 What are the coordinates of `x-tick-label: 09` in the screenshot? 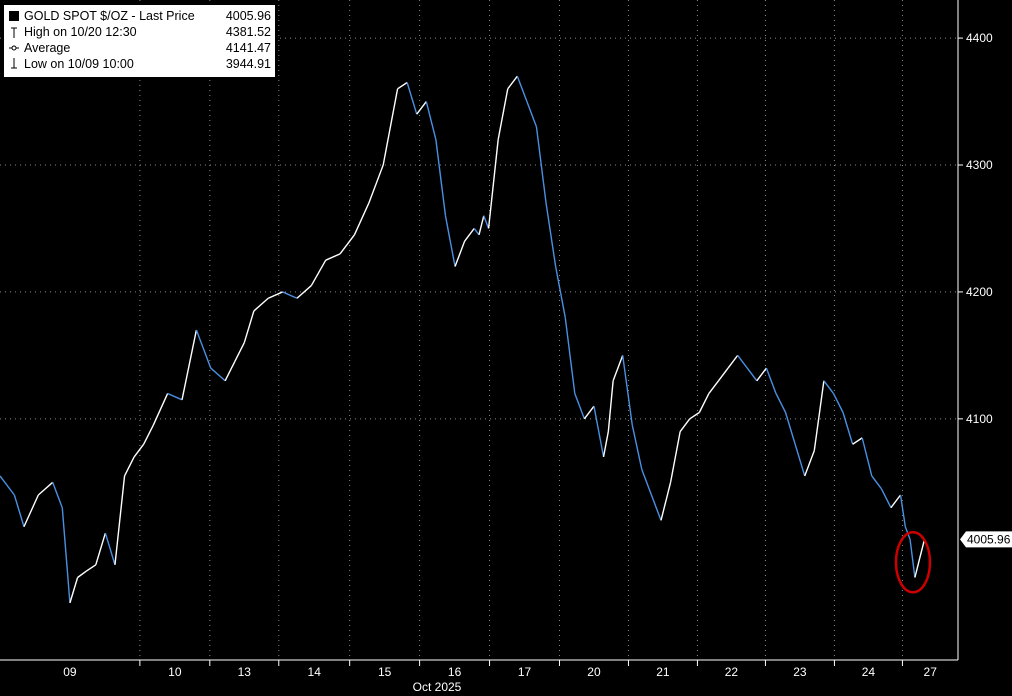 It's located at (70, 672).